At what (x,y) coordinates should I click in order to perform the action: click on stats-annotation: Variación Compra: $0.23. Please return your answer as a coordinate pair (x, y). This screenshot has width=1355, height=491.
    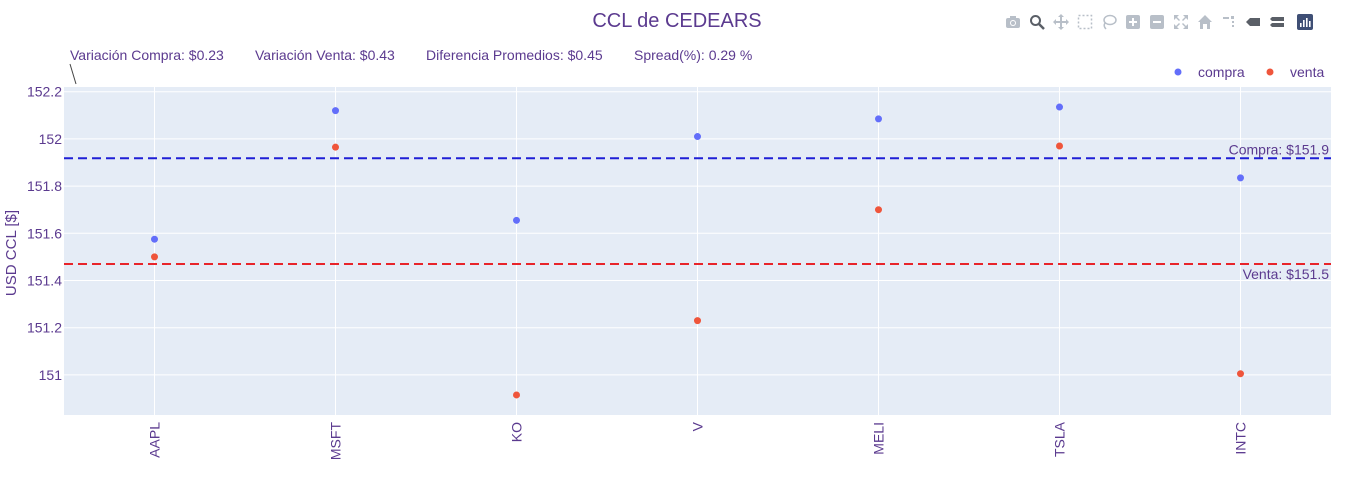
    Looking at the image, I should click on (147, 55).